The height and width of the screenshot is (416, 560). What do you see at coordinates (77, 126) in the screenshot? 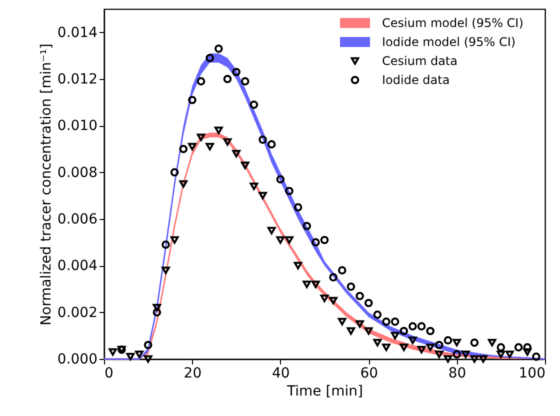
I see `y-tick-label: 0.010` at bounding box center [77, 126].